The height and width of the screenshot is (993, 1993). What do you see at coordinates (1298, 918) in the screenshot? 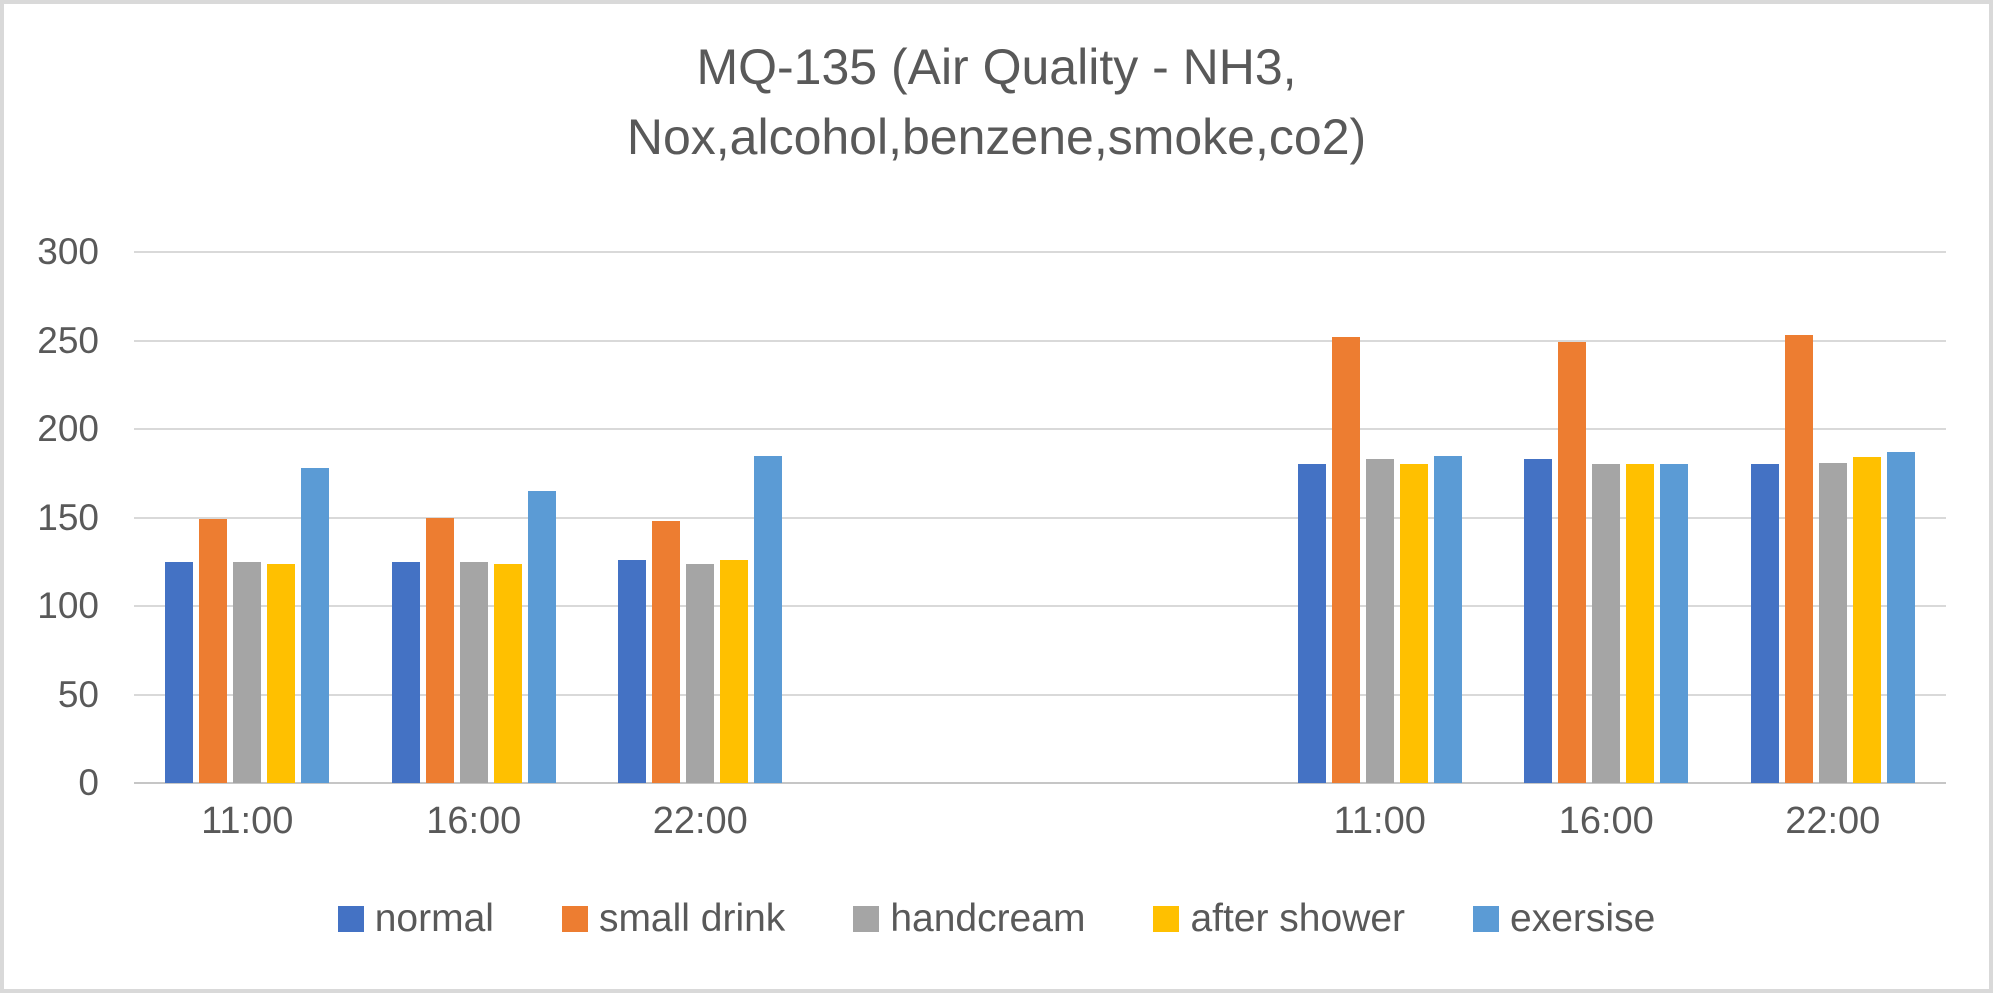
I see `legend-label: after shower` at bounding box center [1298, 918].